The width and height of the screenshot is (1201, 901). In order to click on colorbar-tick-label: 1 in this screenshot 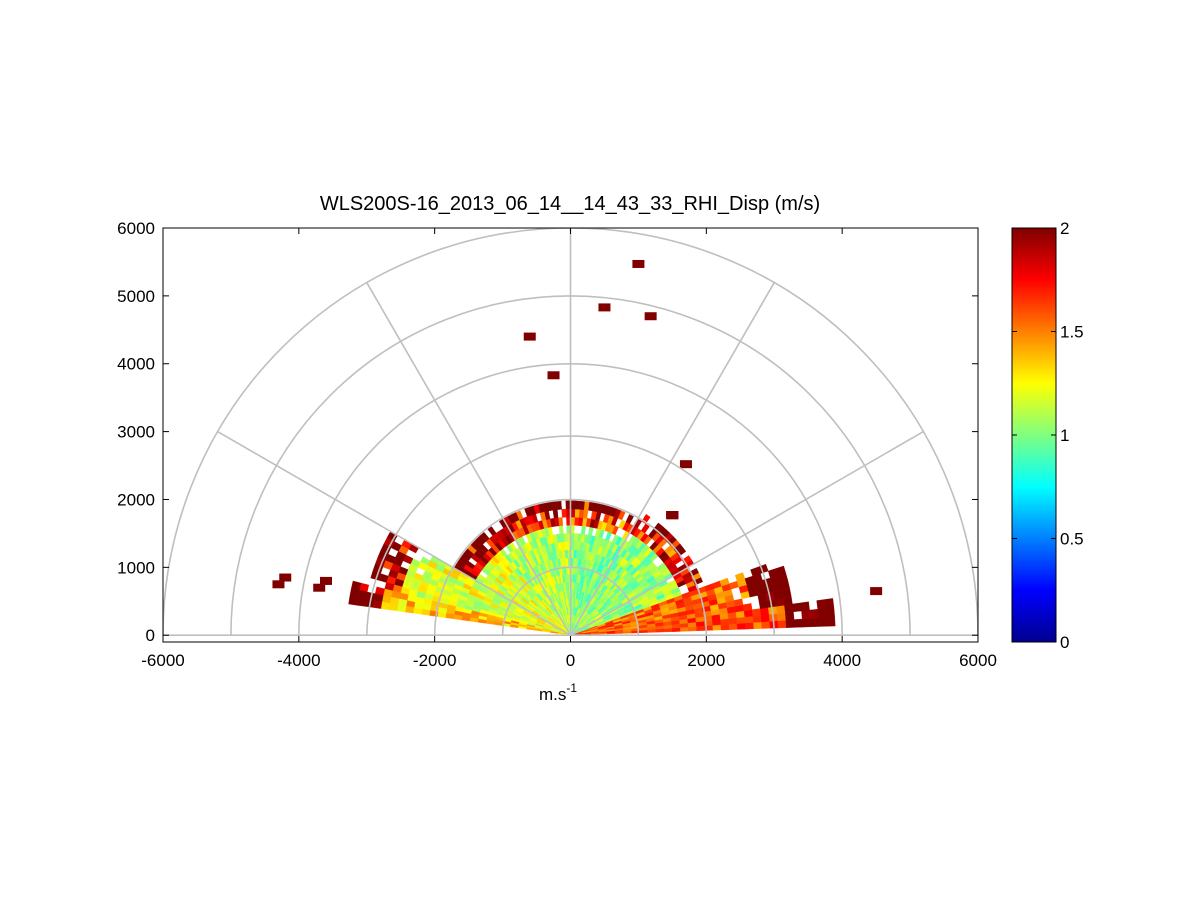, I will do `click(1064, 435)`.